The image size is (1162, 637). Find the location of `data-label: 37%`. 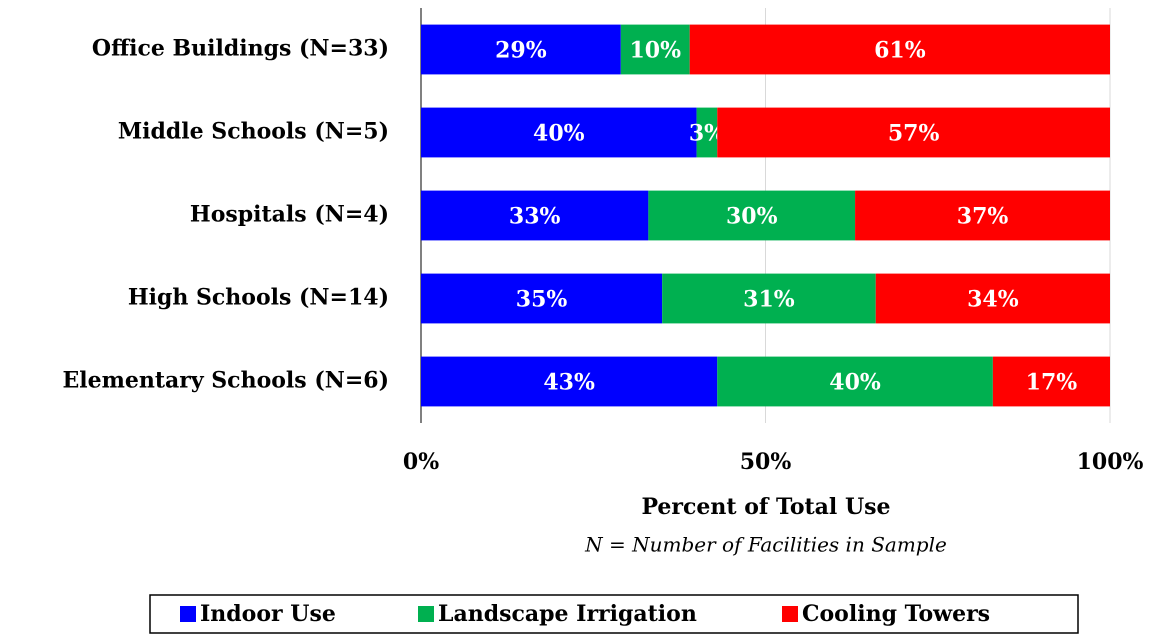

data-label: 37% is located at coordinates (983, 217).